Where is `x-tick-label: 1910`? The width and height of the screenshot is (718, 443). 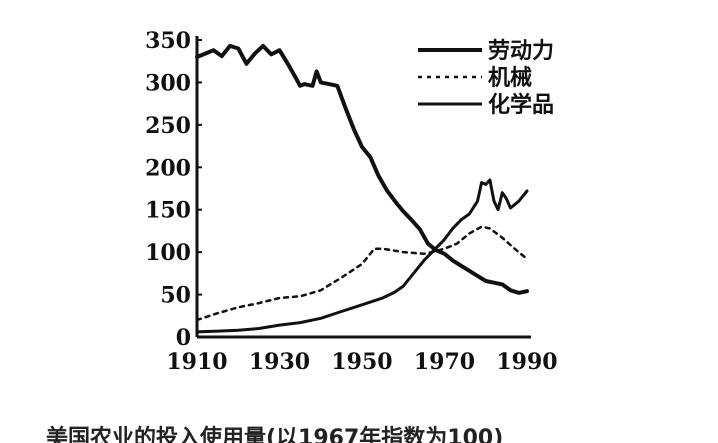 x-tick-label: 1910 is located at coordinates (196, 362).